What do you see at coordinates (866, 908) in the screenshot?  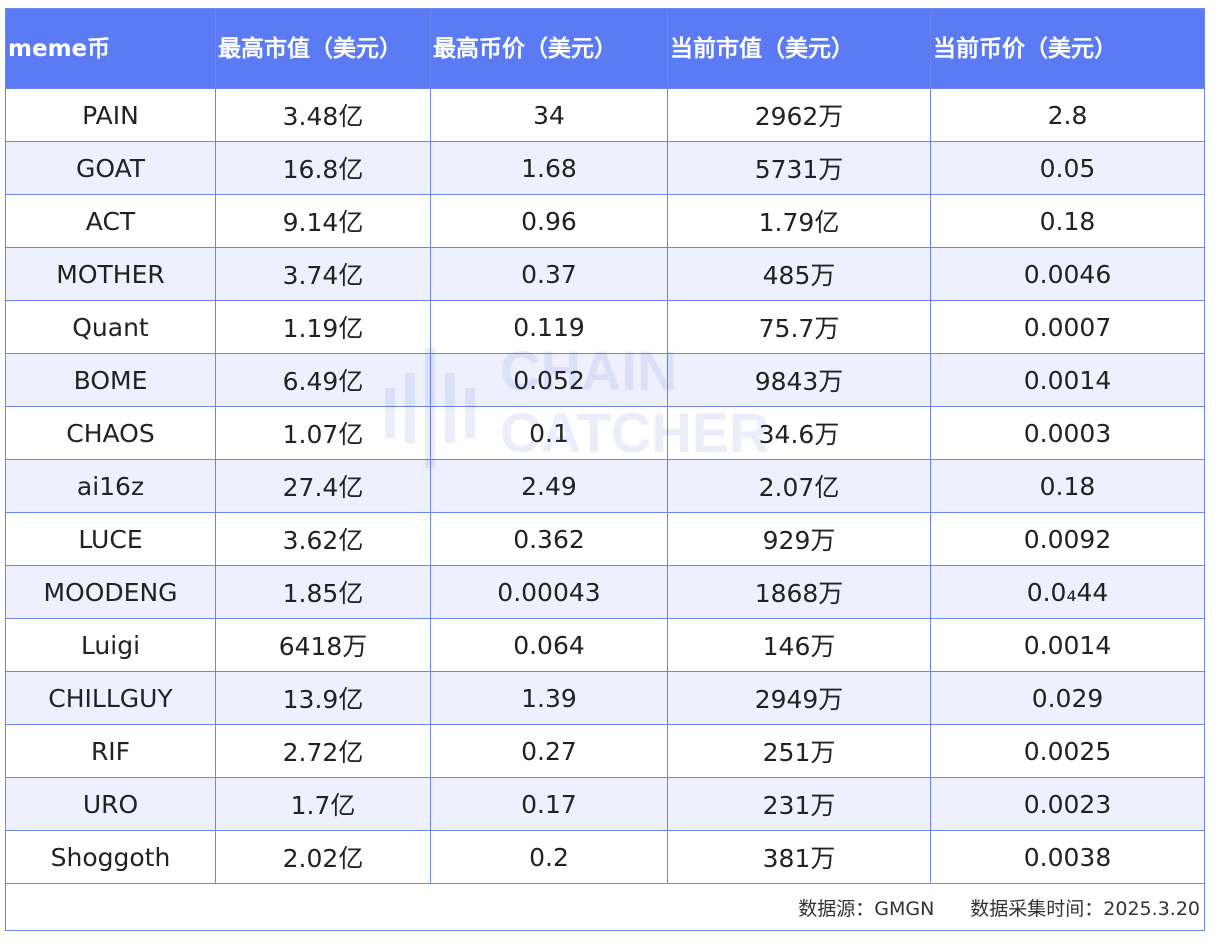 I see `data-source: 数据源：GMGN` at bounding box center [866, 908].